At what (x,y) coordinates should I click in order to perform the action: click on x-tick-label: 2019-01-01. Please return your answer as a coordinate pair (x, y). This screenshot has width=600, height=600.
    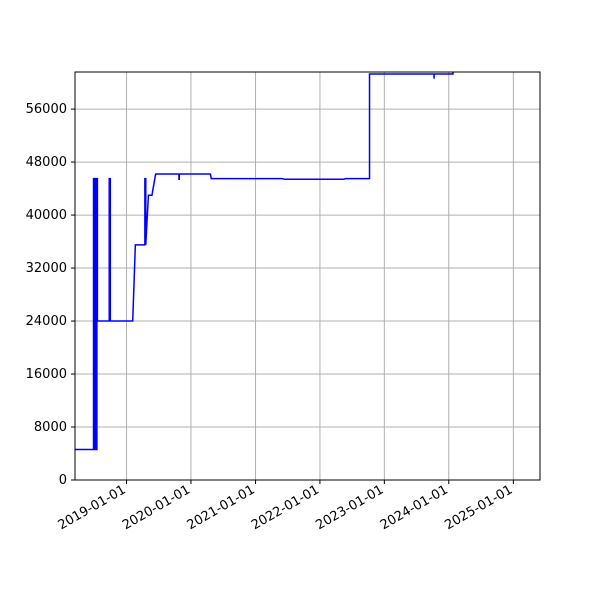
    Looking at the image, I should click on (92, 507).